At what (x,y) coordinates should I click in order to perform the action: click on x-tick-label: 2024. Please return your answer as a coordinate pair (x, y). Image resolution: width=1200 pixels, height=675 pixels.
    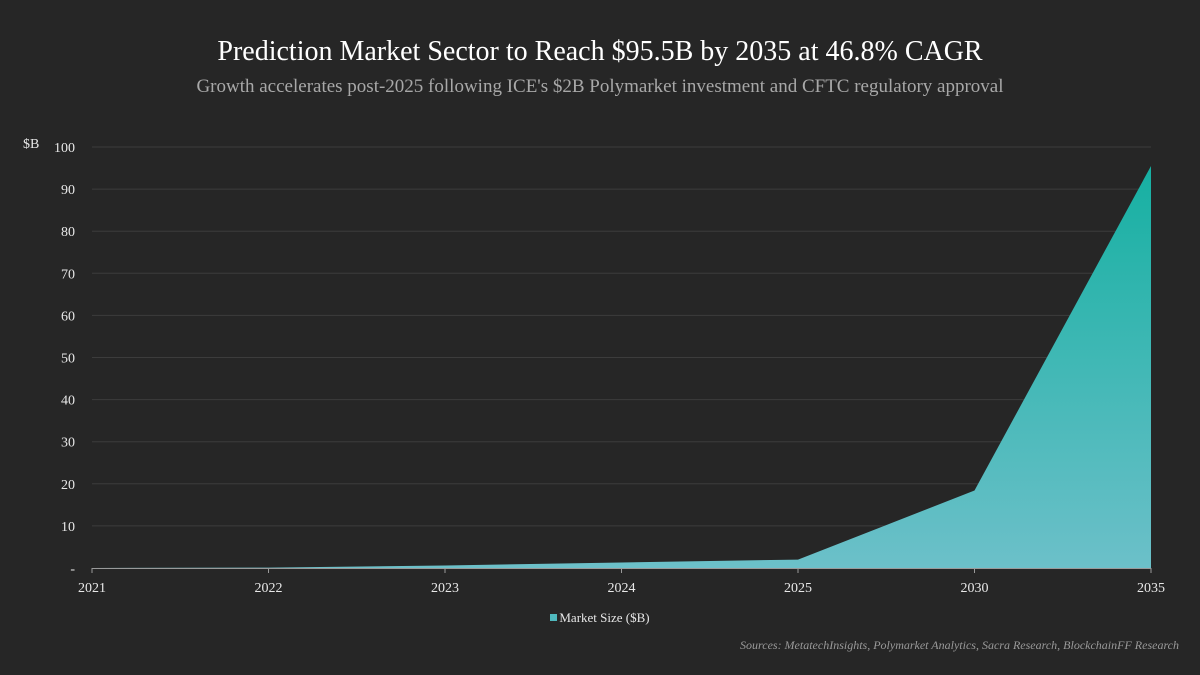
    Looking at the image, I should click on (622, 588).